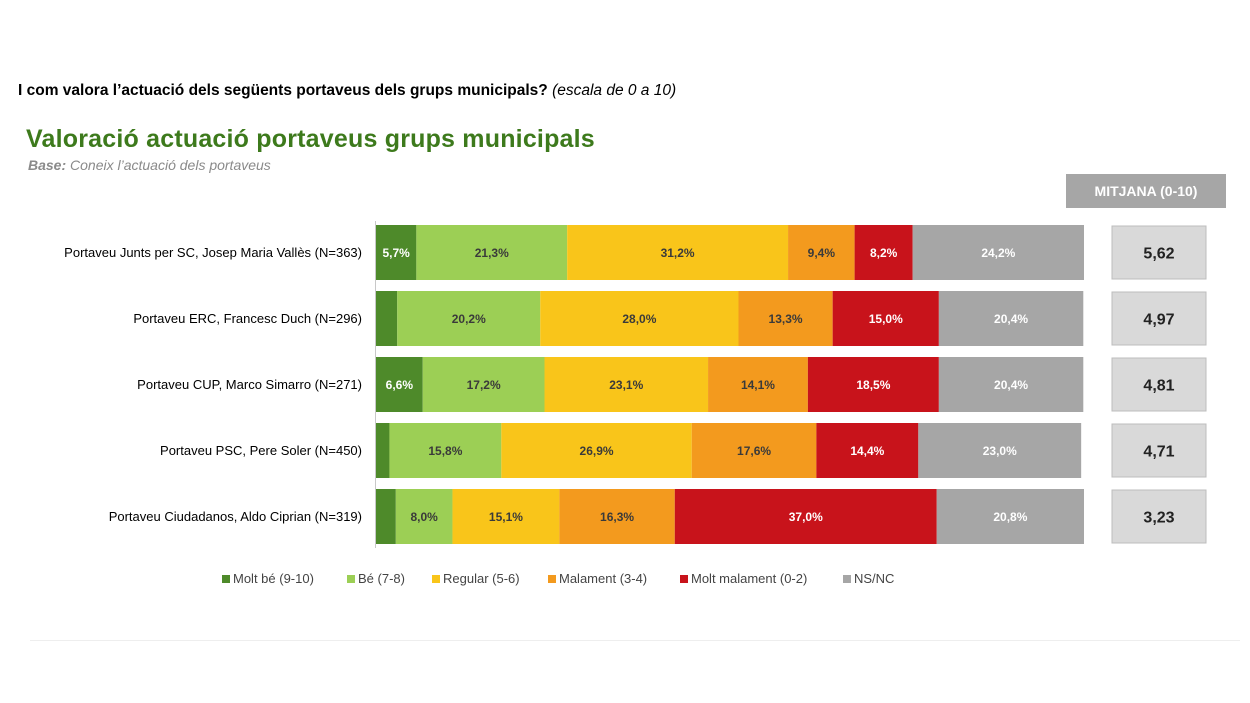 Image resolution: width=1250 pixels, height=703 pixels. I want to click on data-label: 6,6%, so click(400, 385).